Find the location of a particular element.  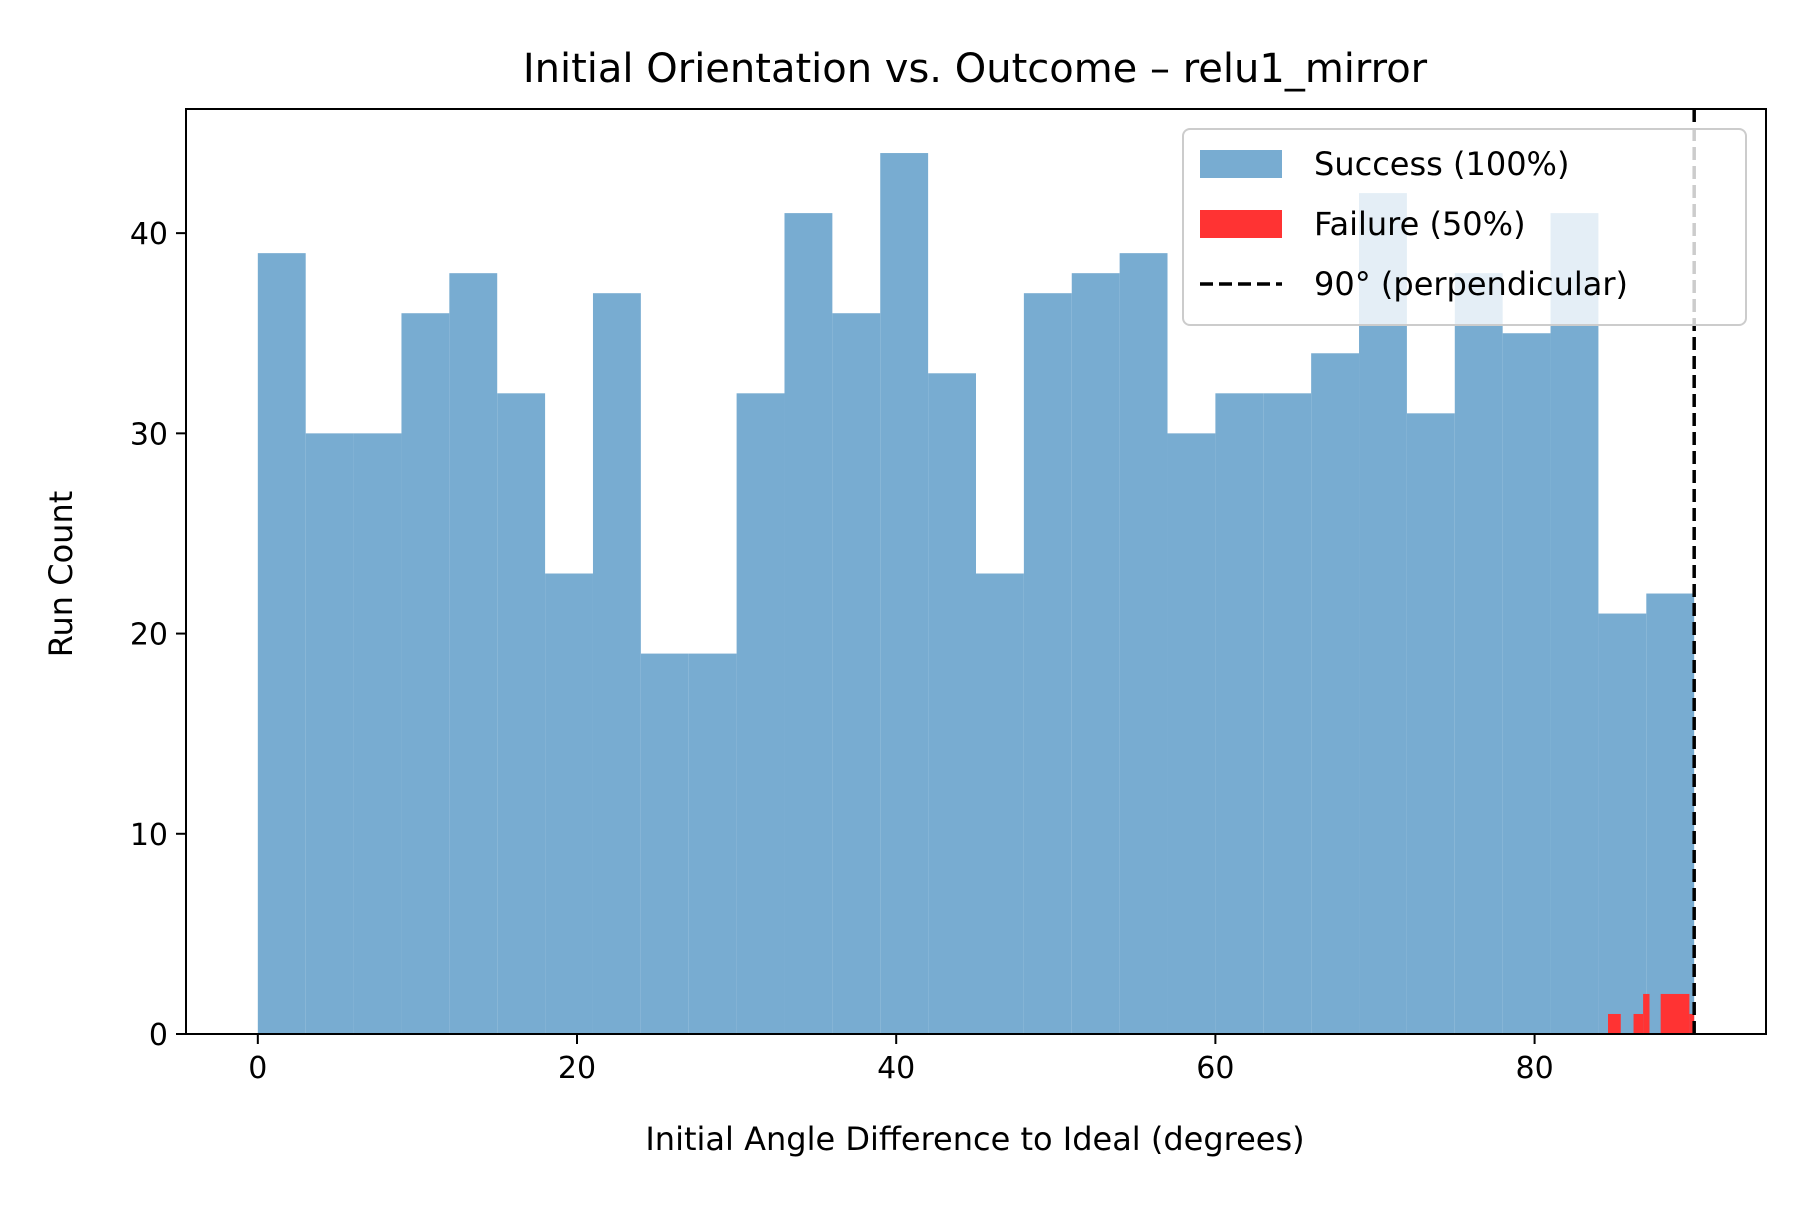

y-tick-label: 30 is located at coordinates (149, 434).